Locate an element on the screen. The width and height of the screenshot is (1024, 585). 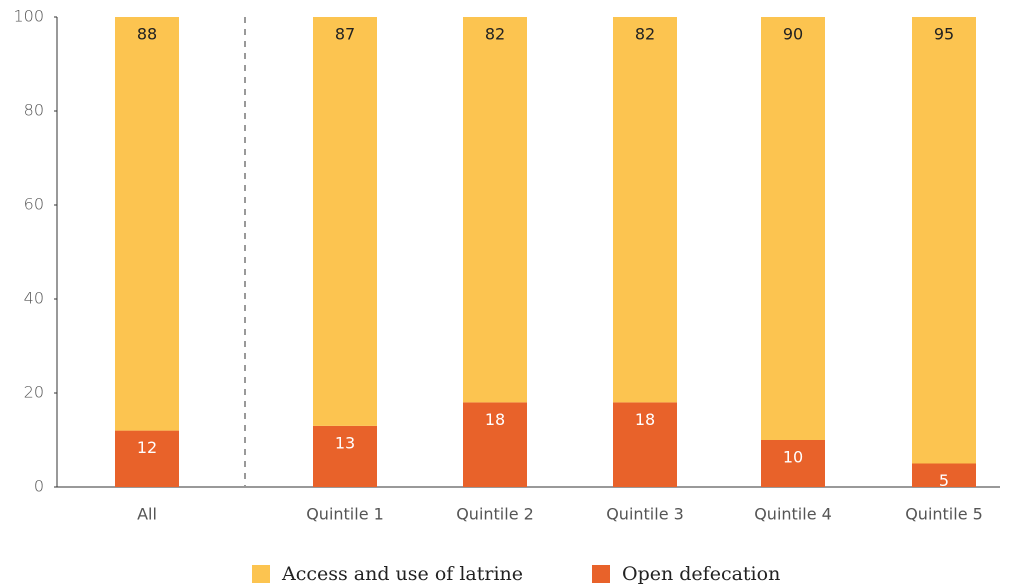
x-tick-label: Quintile 3 is located at coordinates (645, 514).